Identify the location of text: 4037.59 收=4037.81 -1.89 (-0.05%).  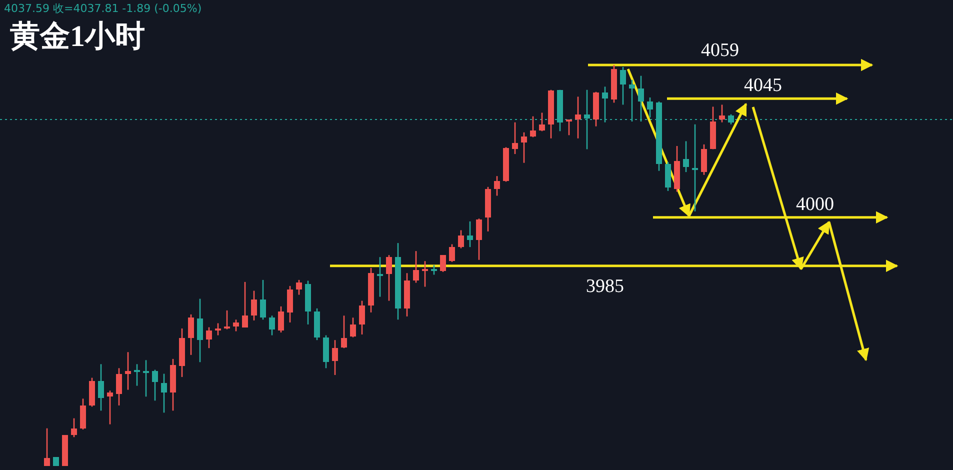
(103, 8).